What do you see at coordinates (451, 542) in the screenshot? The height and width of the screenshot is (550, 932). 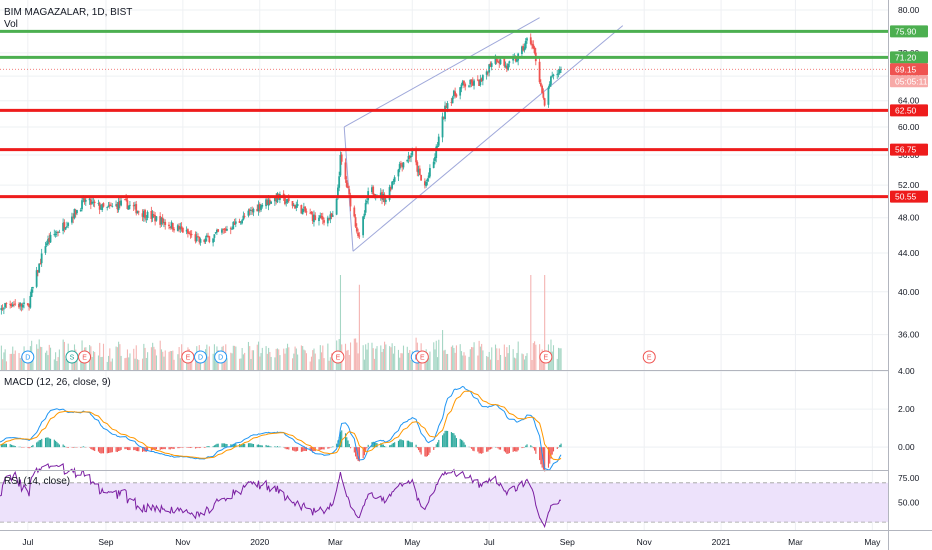 I see `time-axis: Jul Sep Nov 2020 Mar May Jul Sep Nov 2021 Mar May` at bounding box center [451, 542].